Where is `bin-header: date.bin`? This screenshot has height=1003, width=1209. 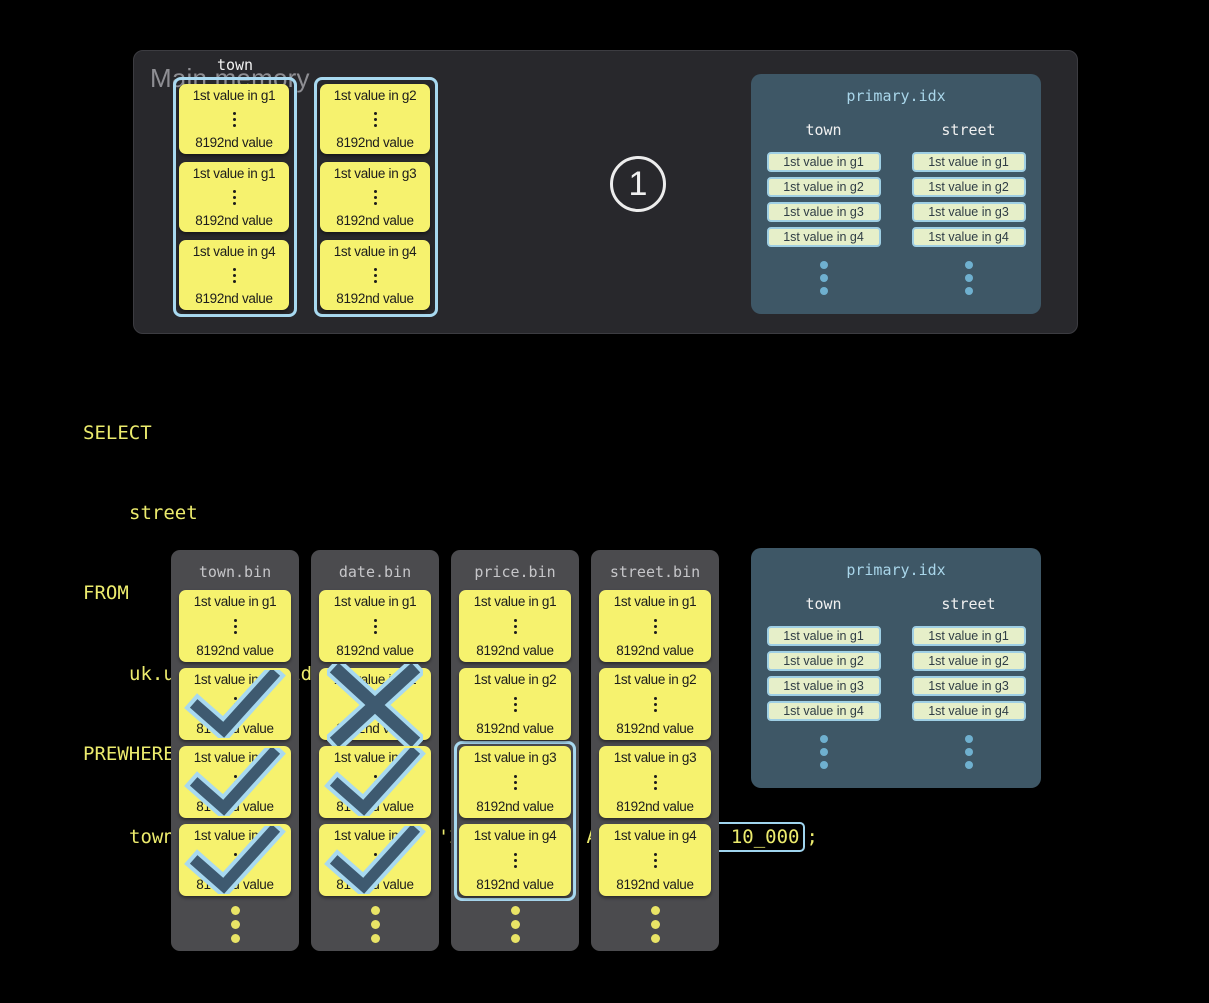 bin-header: date.bin is located at coordinates (375, 572).